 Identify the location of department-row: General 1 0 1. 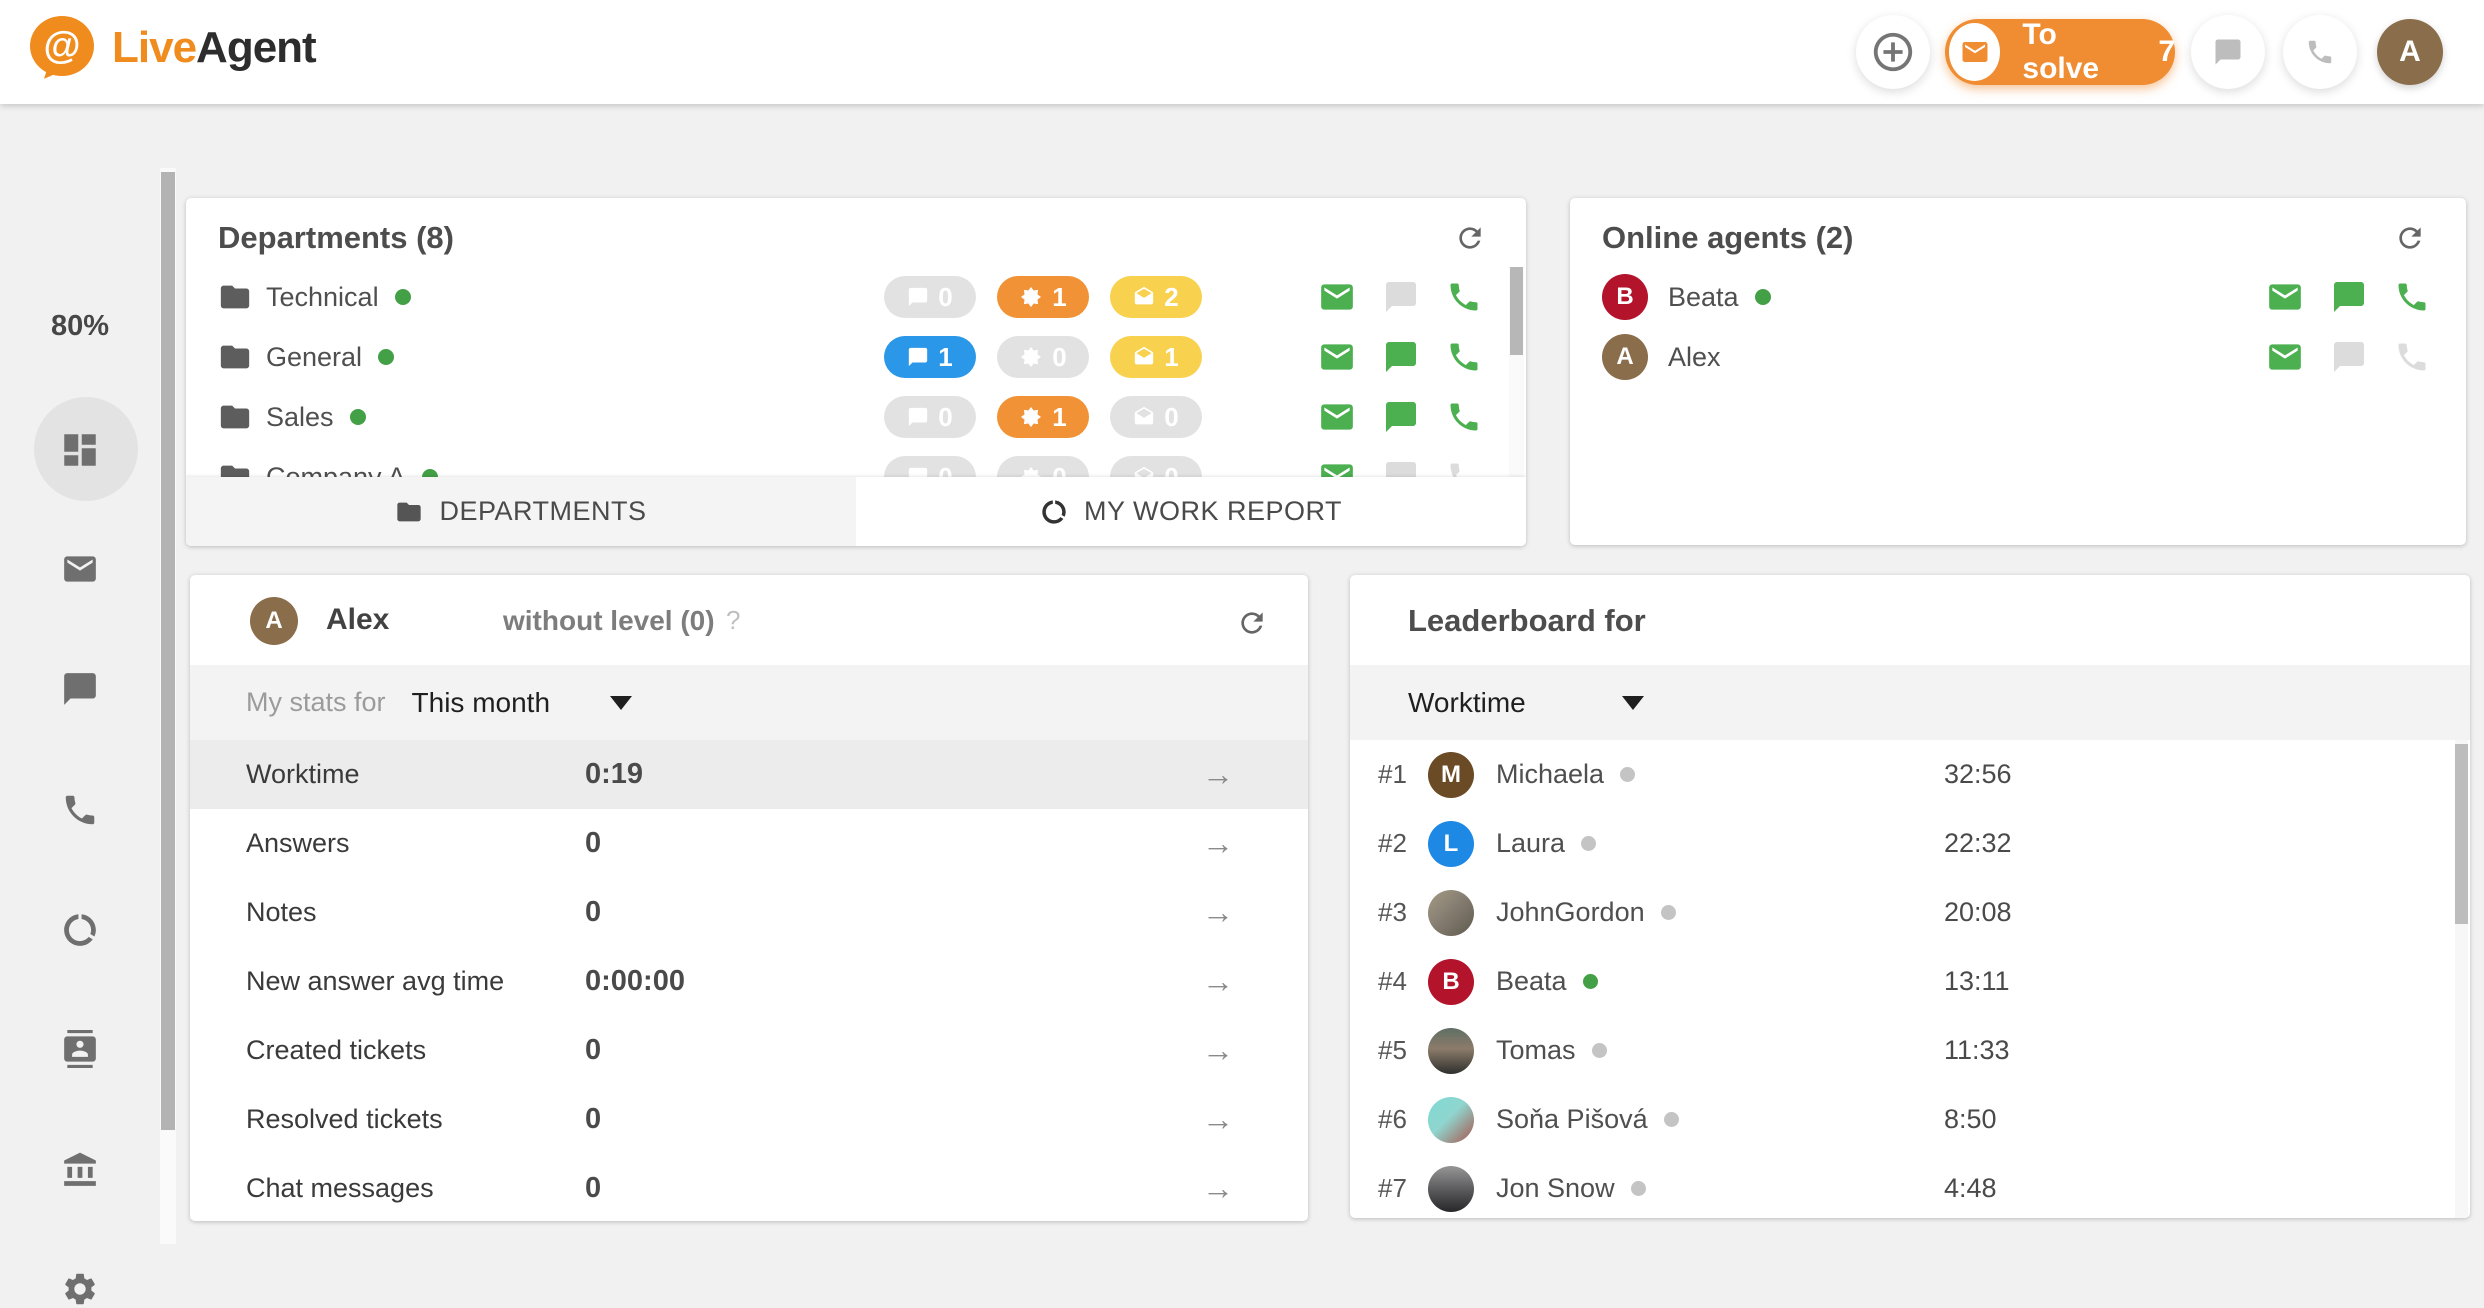
(856, 357).